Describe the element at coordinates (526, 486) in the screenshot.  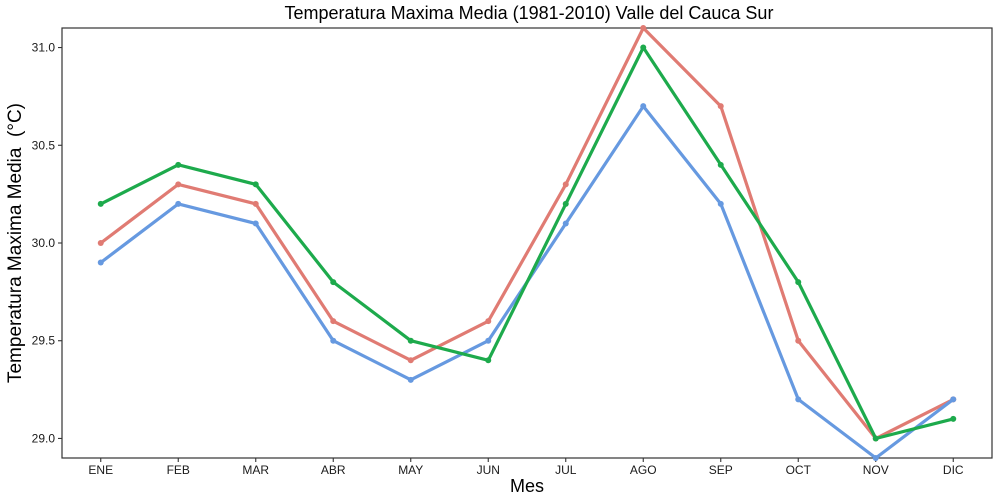
I see `x-axis-label: Mes` at that location.